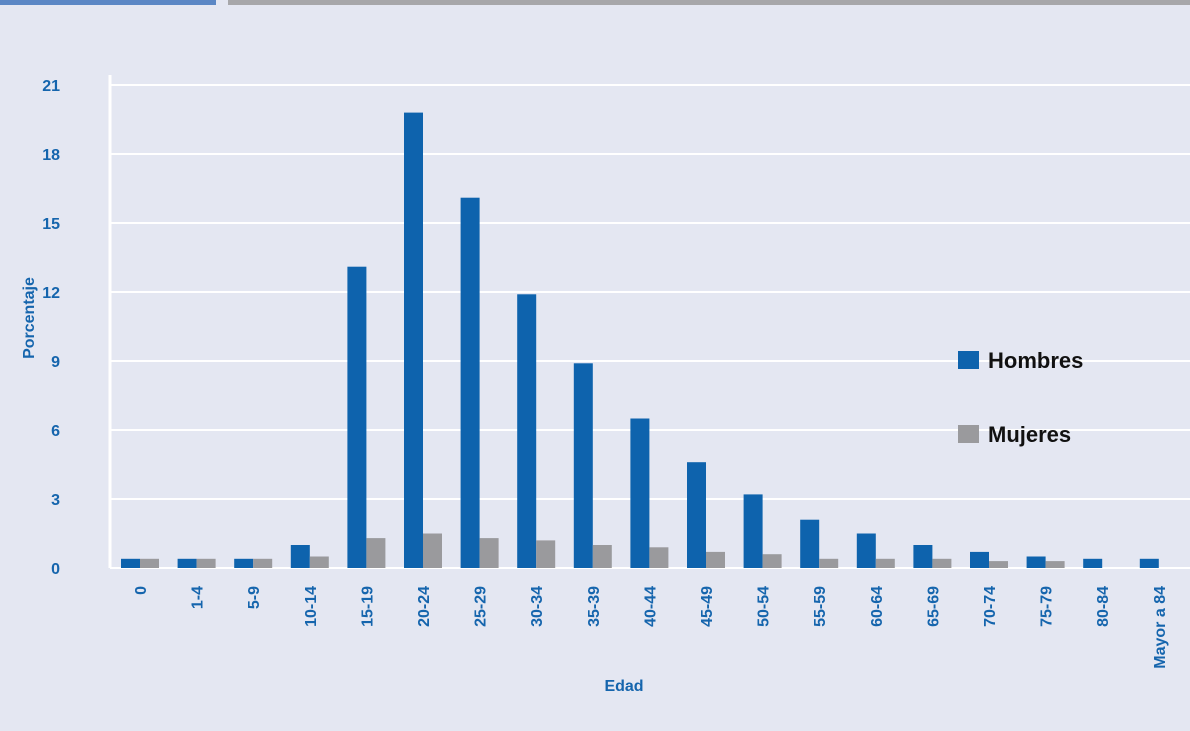  I want to click on x-tick-label: 80-84, so click(1103, 606).